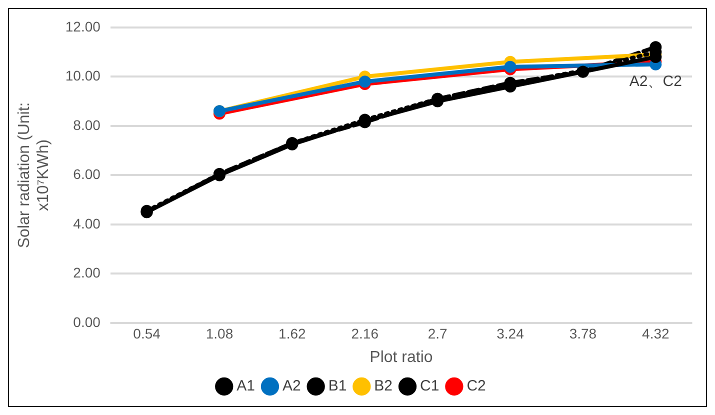 The image size is (715, 415). I want to click on x-tick-label: 1.62, so click(292, 333).